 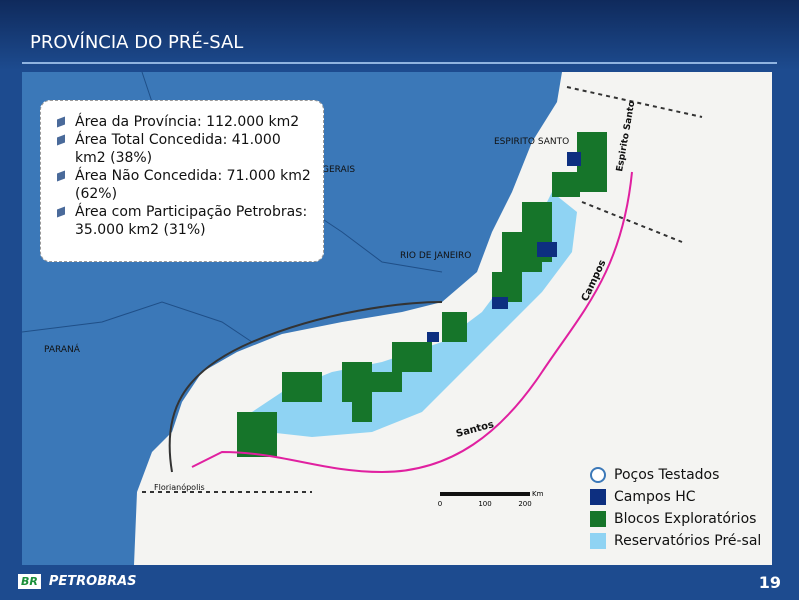 What do you see at coordinates (137, 42) in the screenshot?
I see `slide-title: PROVÍNCIA DO PRÉ-SAL` at bounding box center [137, 42].